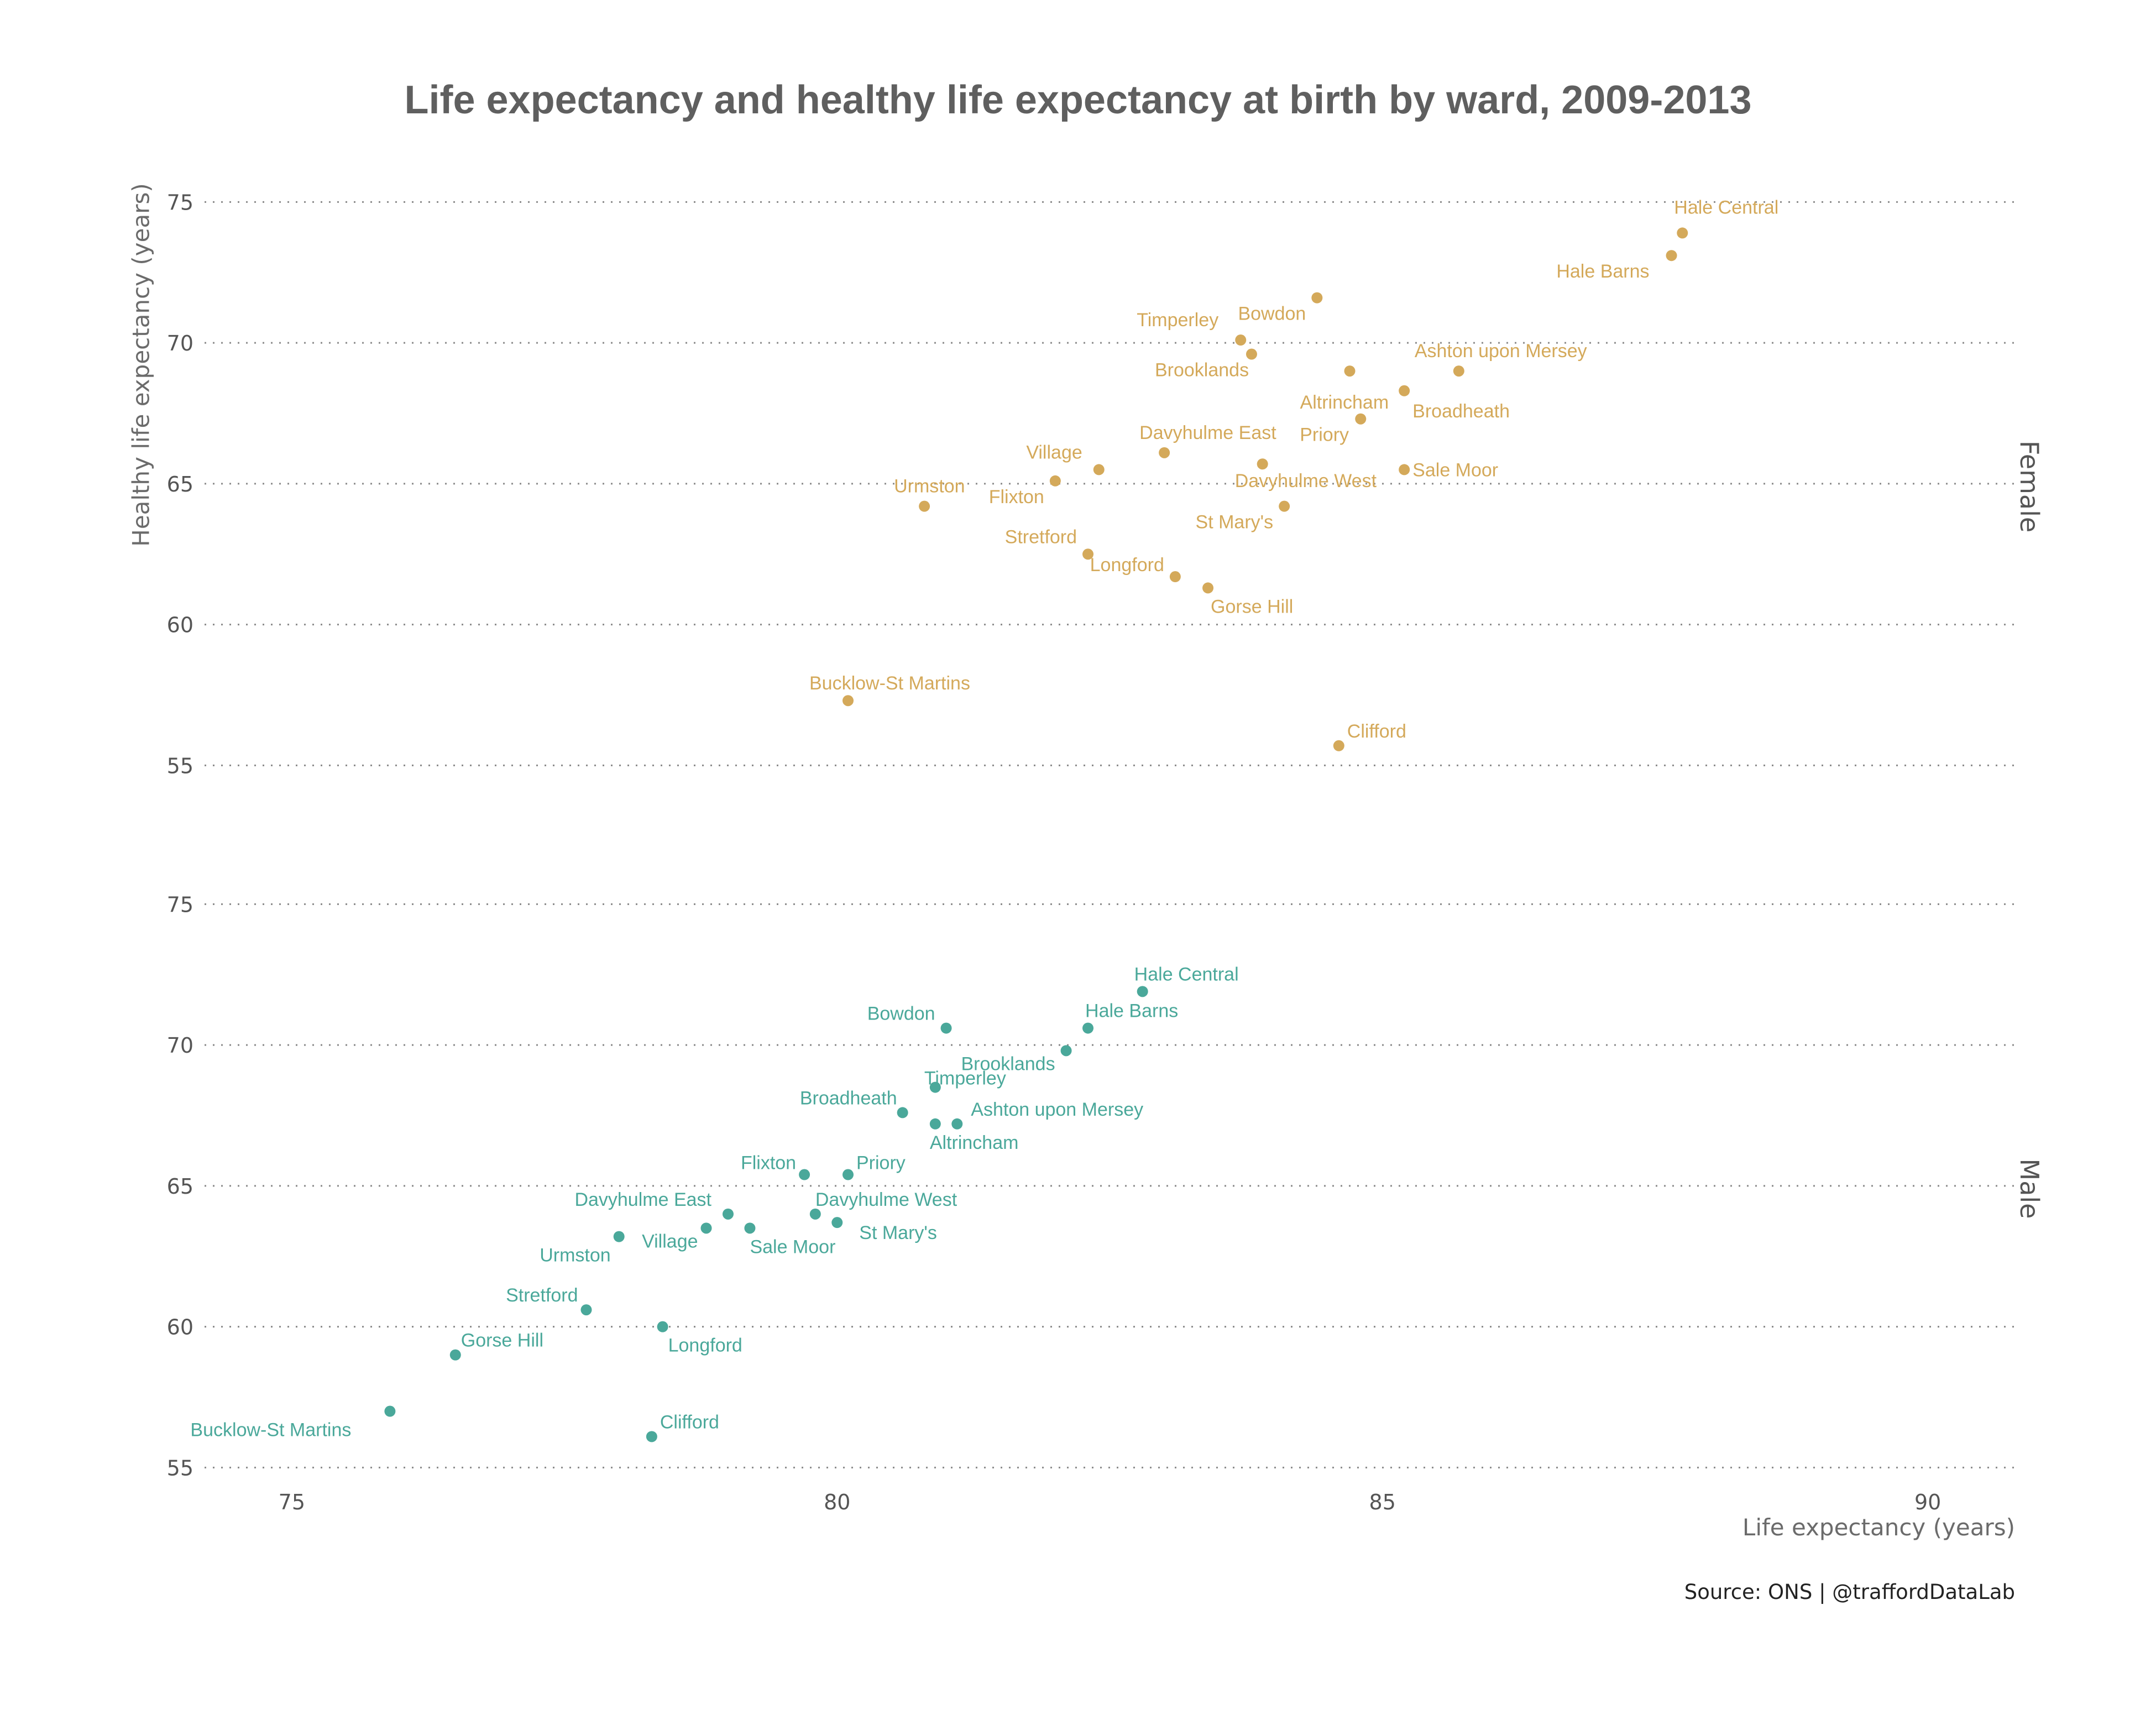  Describe the element at coordinates (903, 1112) in the screenshot. I see `male-point-broadheath` at that location.